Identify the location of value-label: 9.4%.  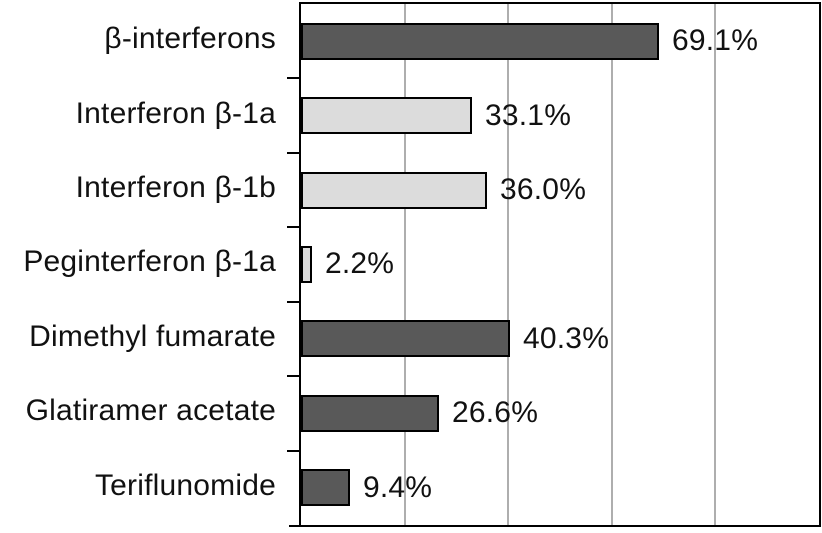
(398, 487).